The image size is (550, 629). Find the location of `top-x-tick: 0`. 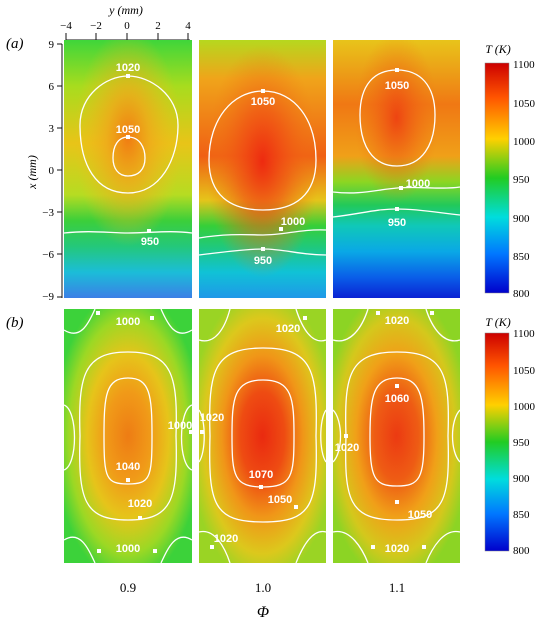

top-x-tick: 0 is located at coordinates (127, 26).